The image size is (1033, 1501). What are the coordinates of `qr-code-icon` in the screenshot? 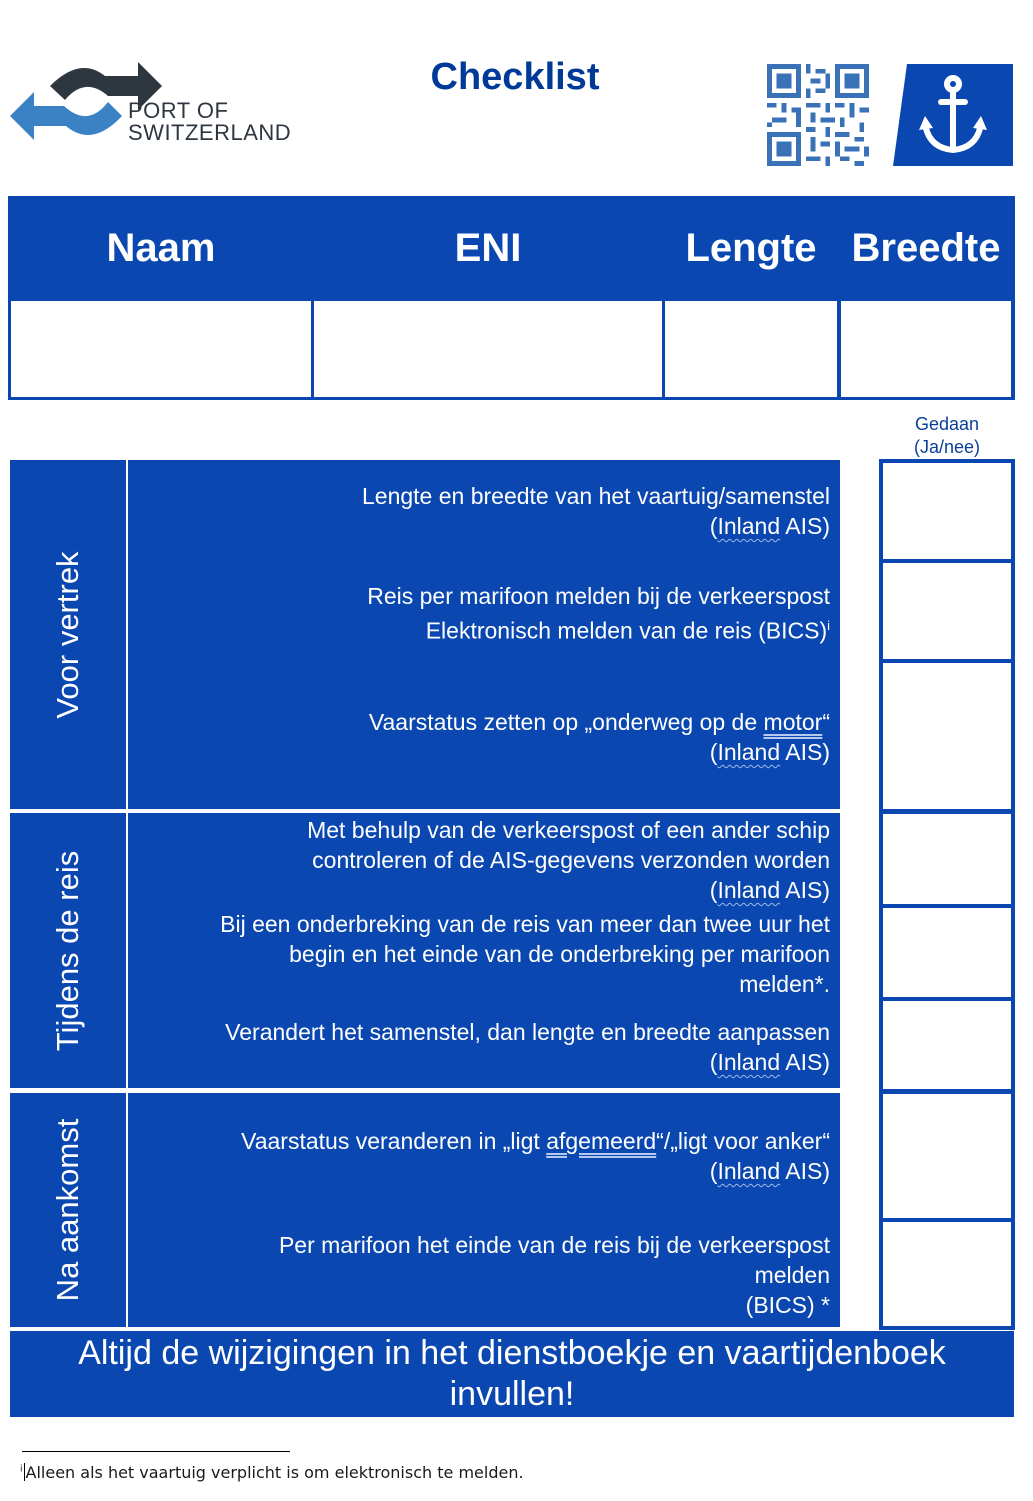 It's located at (818, 115).